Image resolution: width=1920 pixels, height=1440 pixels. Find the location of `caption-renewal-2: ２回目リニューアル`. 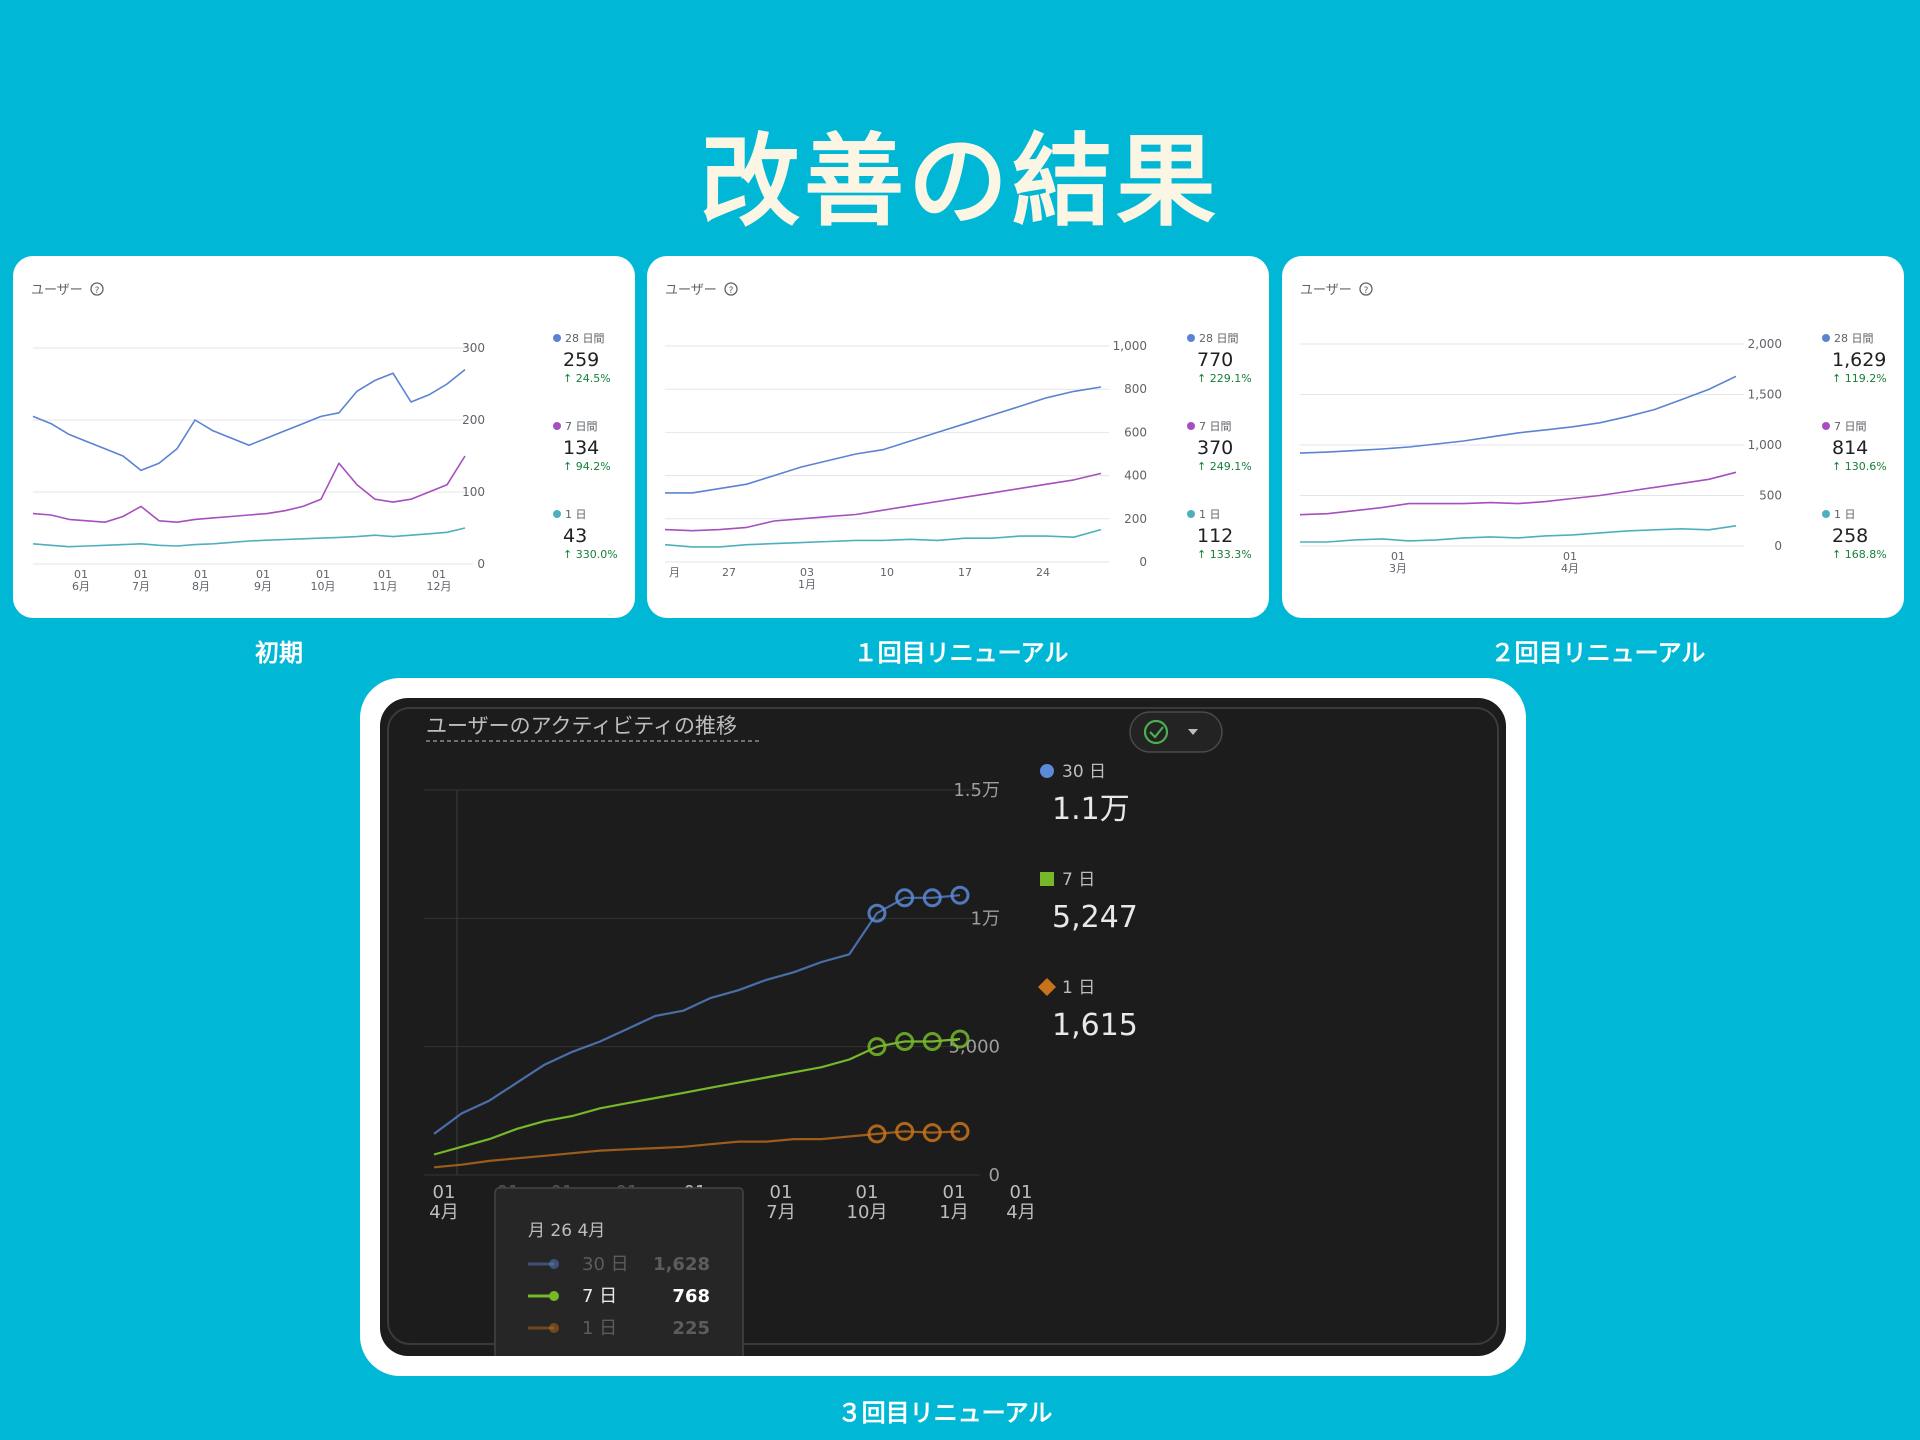

caption-renewal-2: ２回目リニューアル is located at coordinates (1598, 653).